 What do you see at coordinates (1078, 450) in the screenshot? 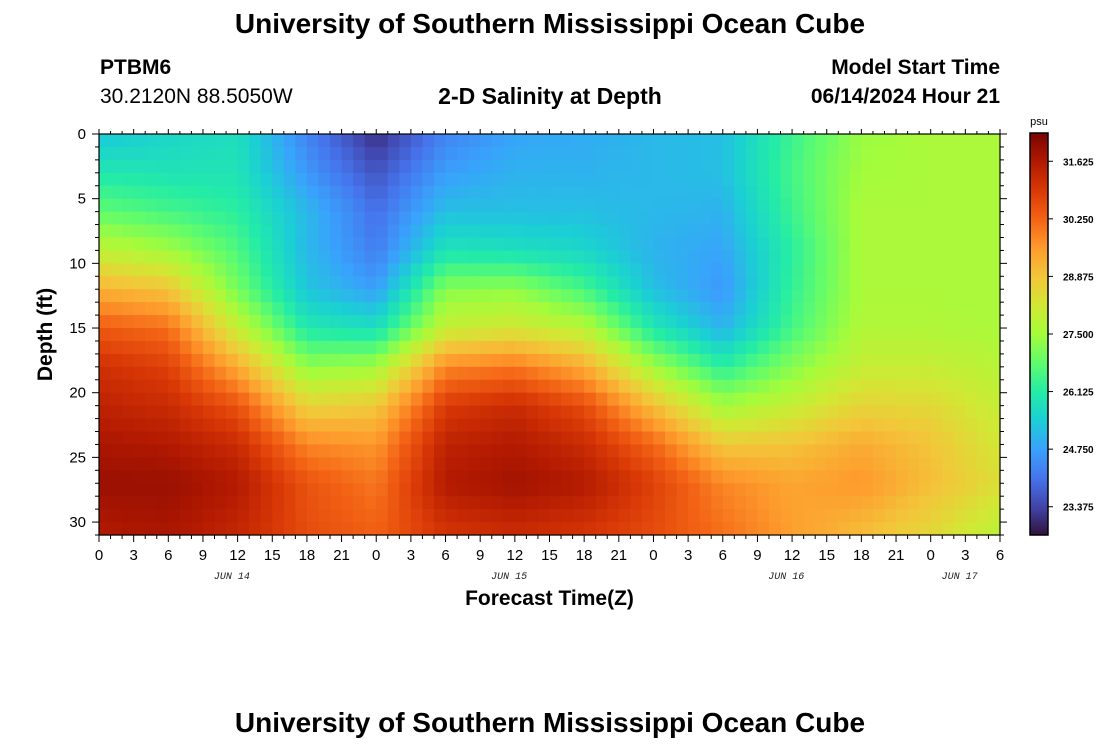
I see `colorbar-tick-label: 24.750` at bounding box center [1078, 450].